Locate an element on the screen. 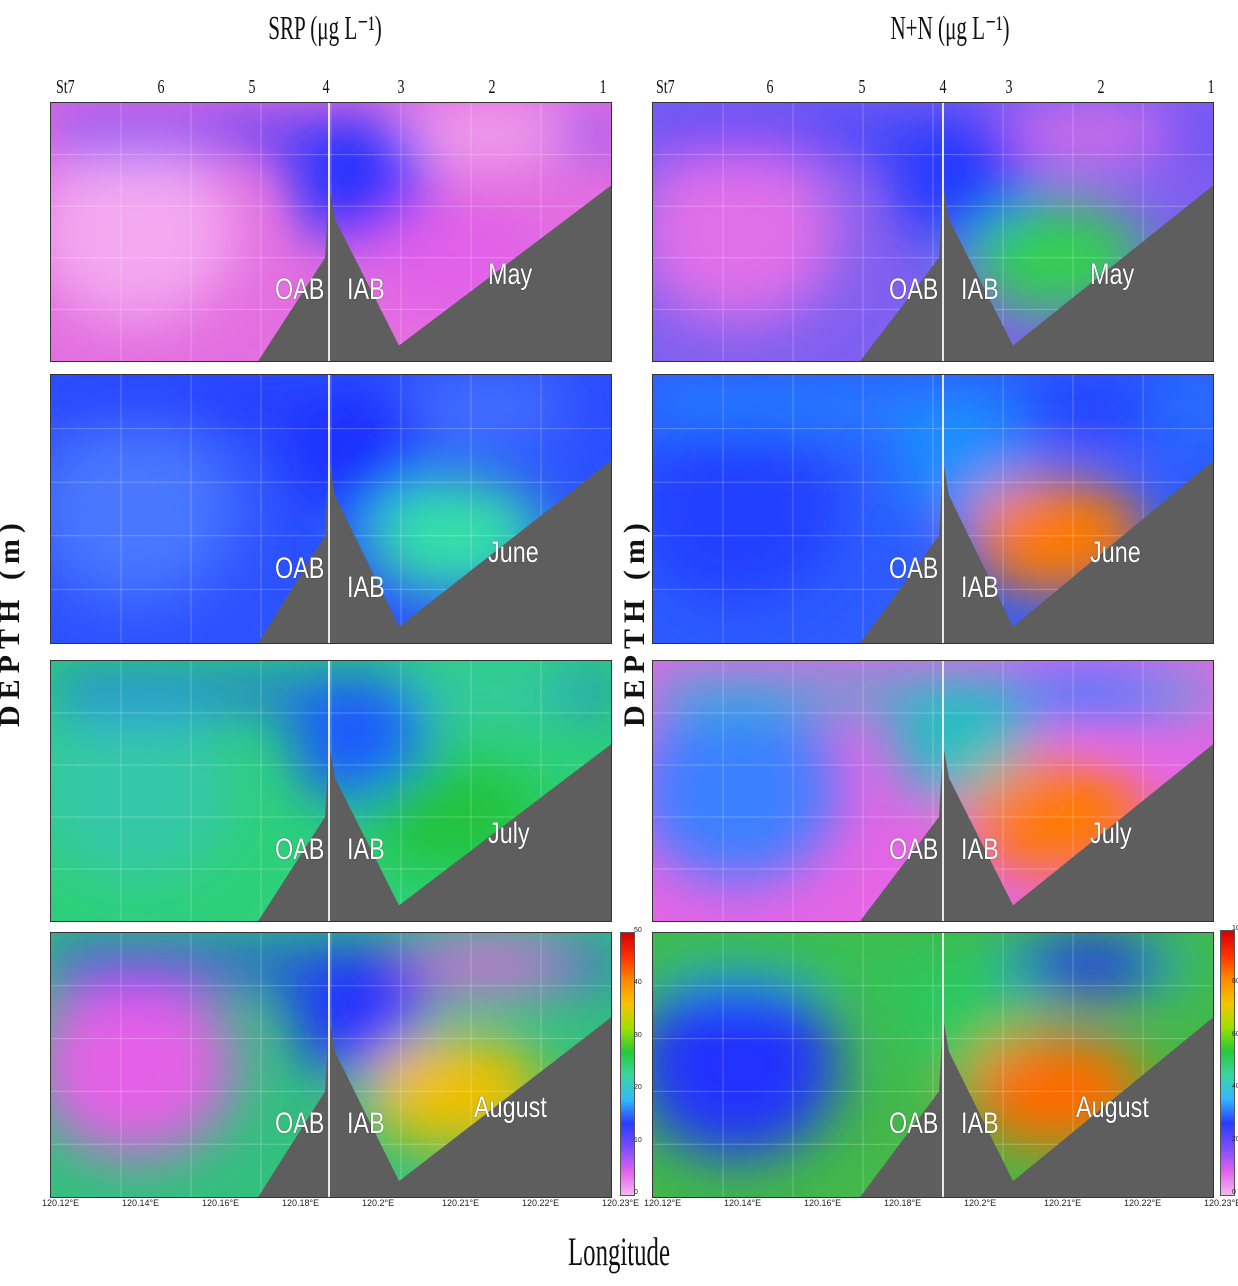 This screenshot has width=1238, height=1286. x-axis-label: Longitude is located at coordinates (619, 1251).